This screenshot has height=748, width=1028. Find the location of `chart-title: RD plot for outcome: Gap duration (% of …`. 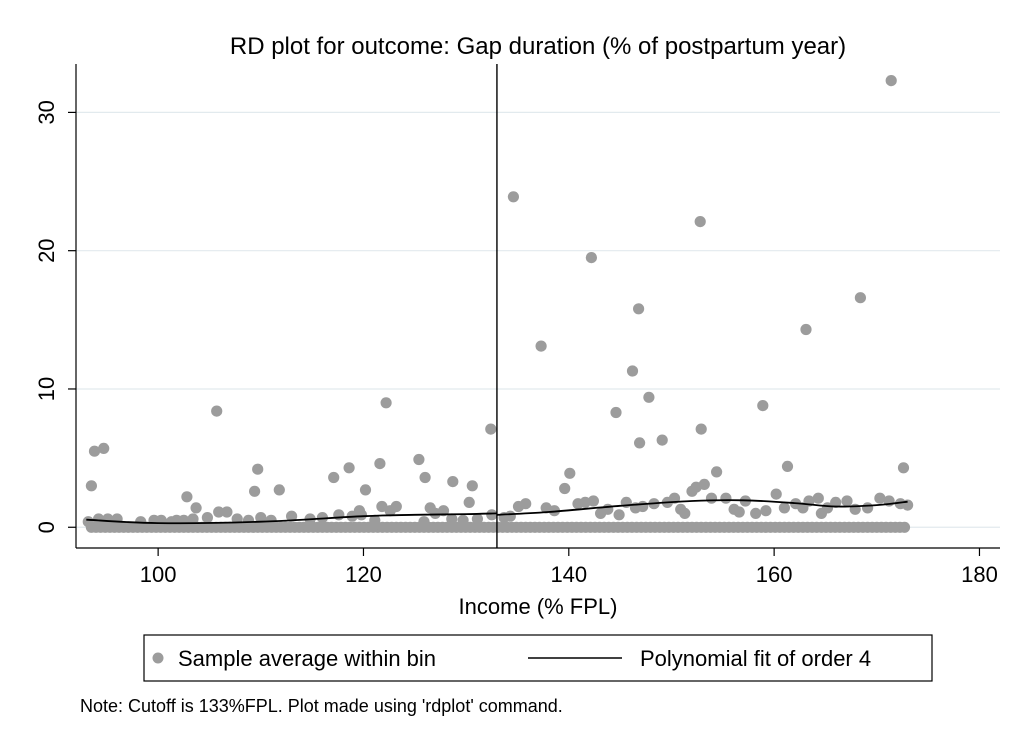

chart-title: RD plot for outcome: Gap duration (% of … is located at coordinates (538, 46).